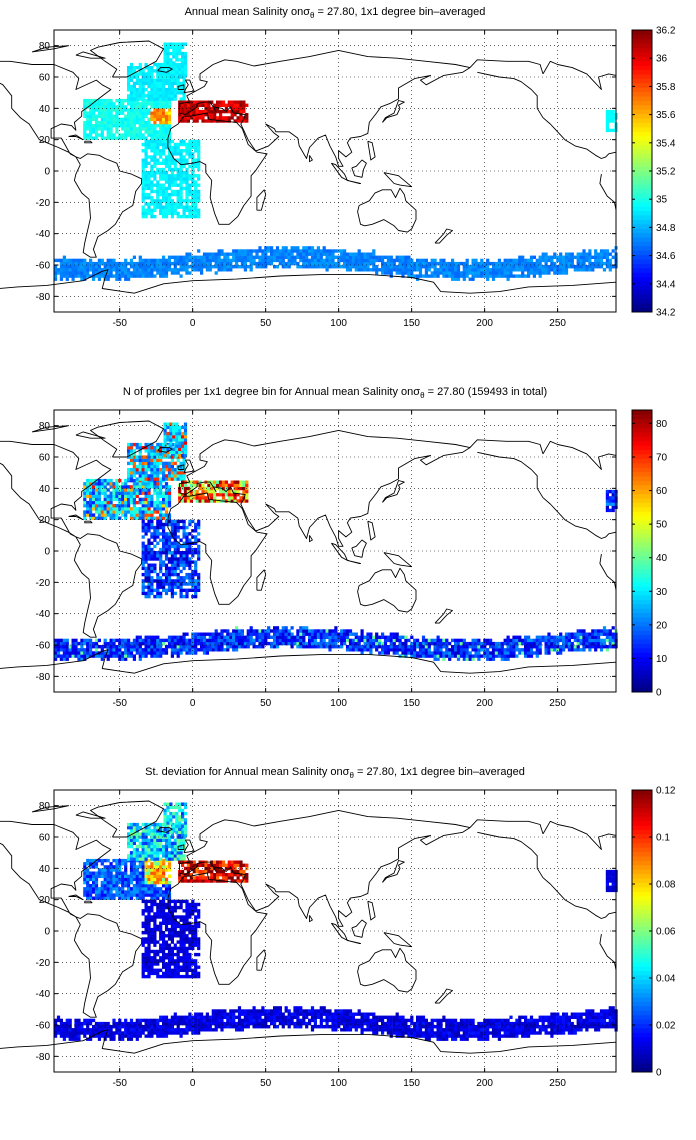 This screenshot has width=696, height=1140. Describe the element at coordinates (666, 87) in the screenshot. I see `colorbar-tick-label: 35.8` at that location.